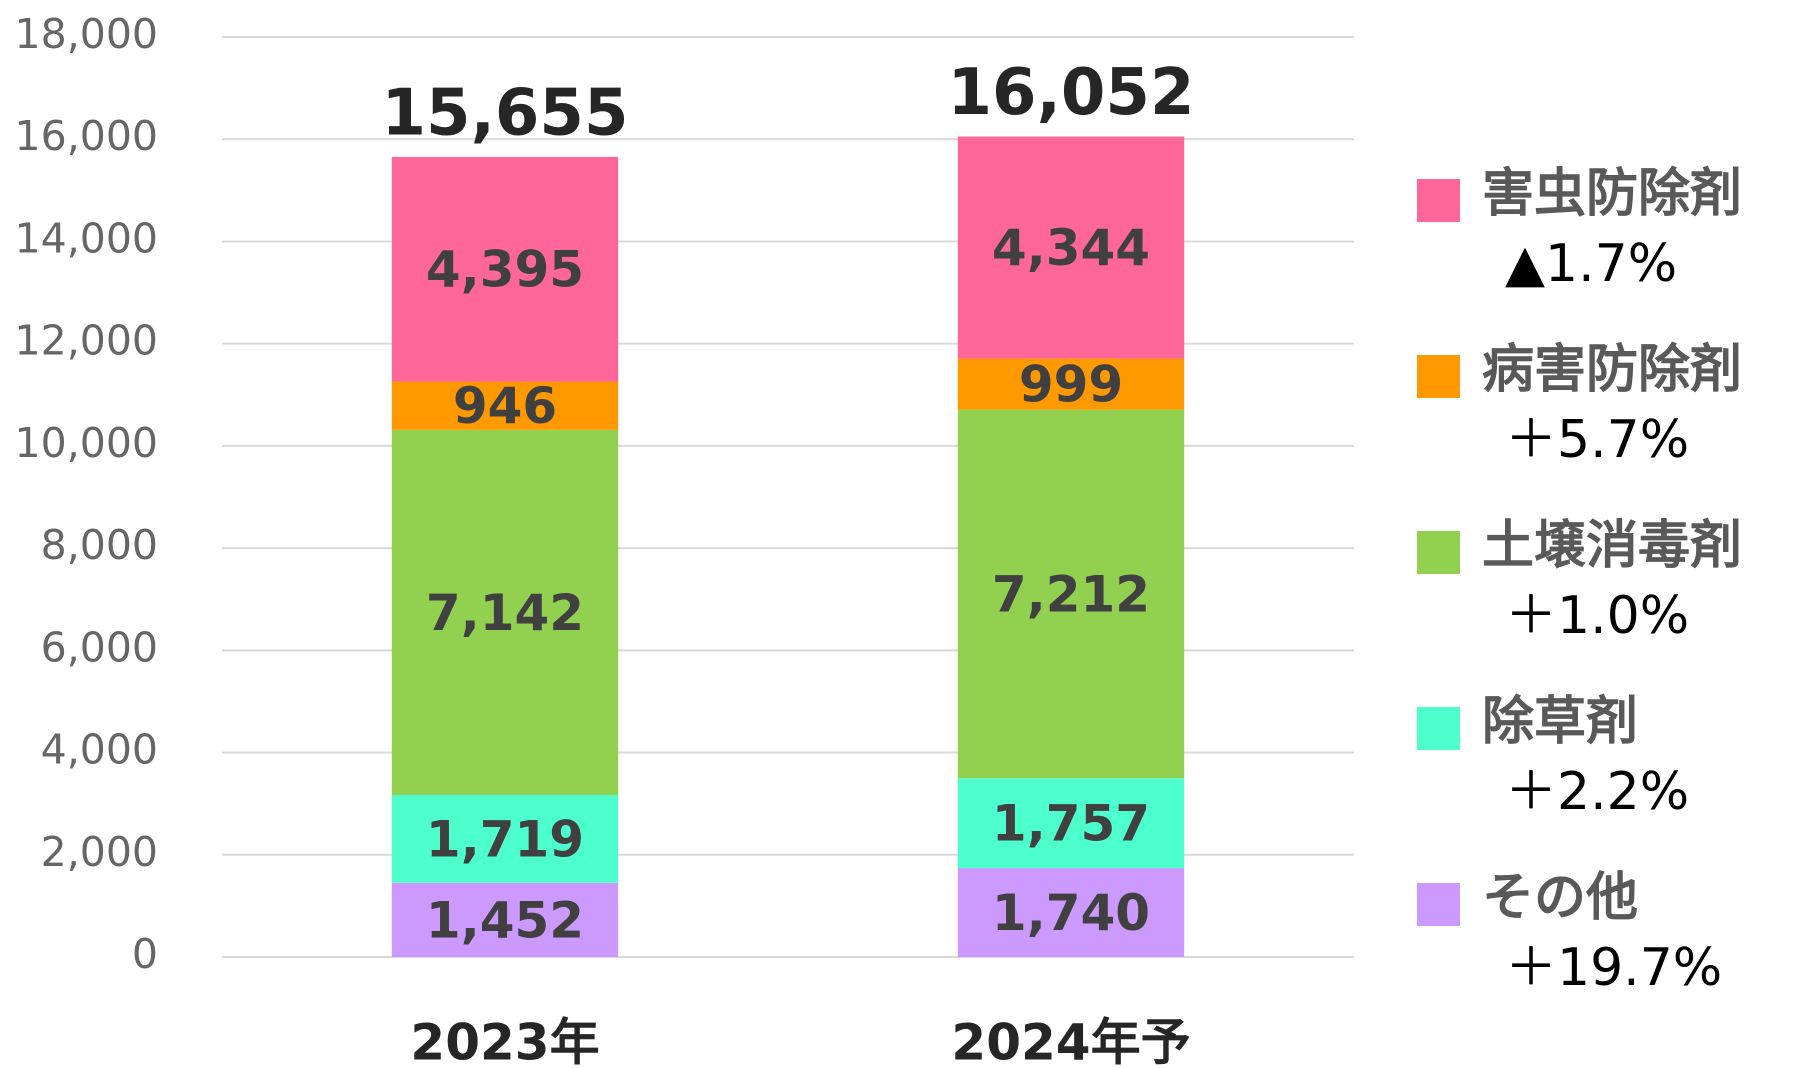 Image resolution: width=1802 pixels, height=1068 pixels. What do you see at coordinates (1597, 616) in the screenshot?
I see `legend-change: ＋1.0%` at bounding box center [1597, 616].